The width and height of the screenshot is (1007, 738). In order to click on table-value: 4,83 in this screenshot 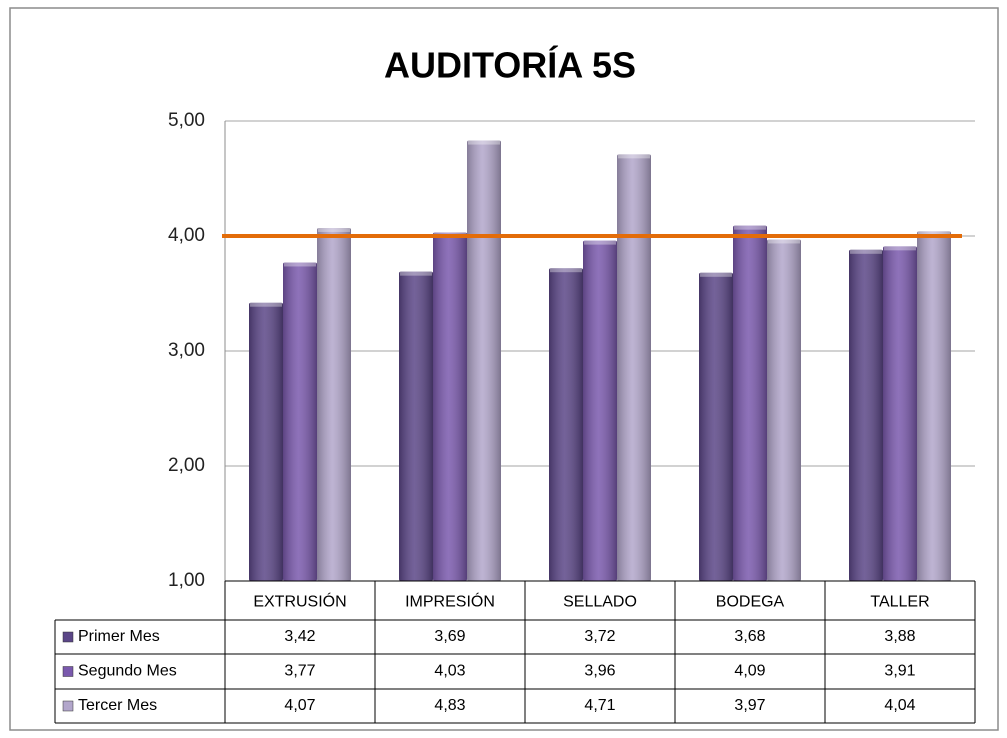, I will do `click(449, 705)`.